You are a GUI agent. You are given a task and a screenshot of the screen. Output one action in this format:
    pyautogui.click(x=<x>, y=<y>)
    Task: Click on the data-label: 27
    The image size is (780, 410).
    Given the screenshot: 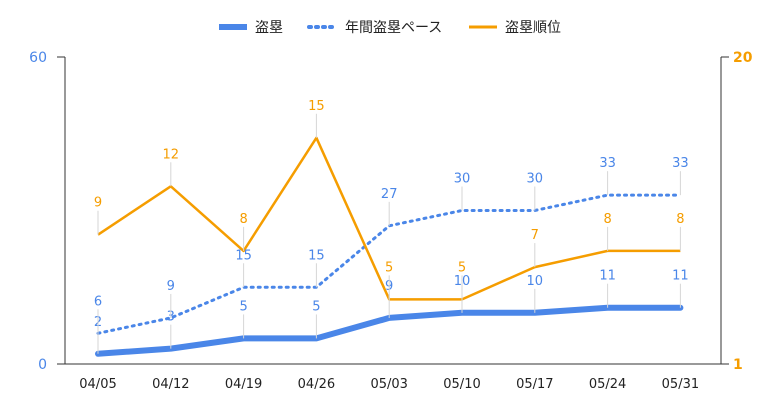 What is the action you would take?
    pyautogui.click(x=389, y=194)
    